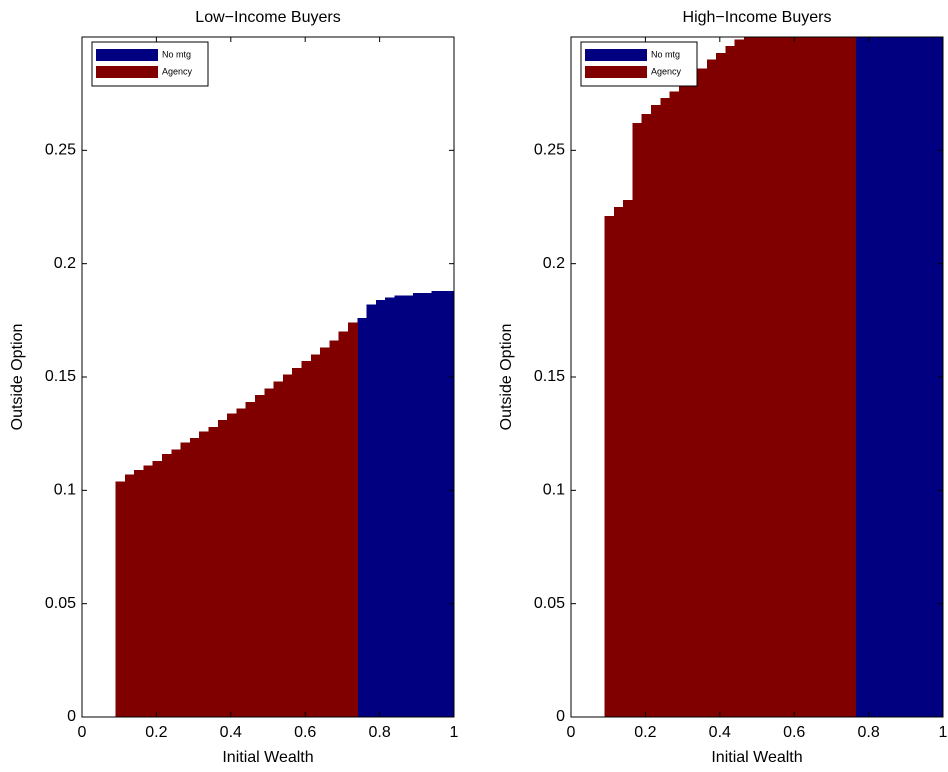 The height and width of the screenshot is (772, 948). What do you see at coordinates (794, 732) in the screenshot?
I see `x-tick-label: 0.6` at bounding box center [794, 732].